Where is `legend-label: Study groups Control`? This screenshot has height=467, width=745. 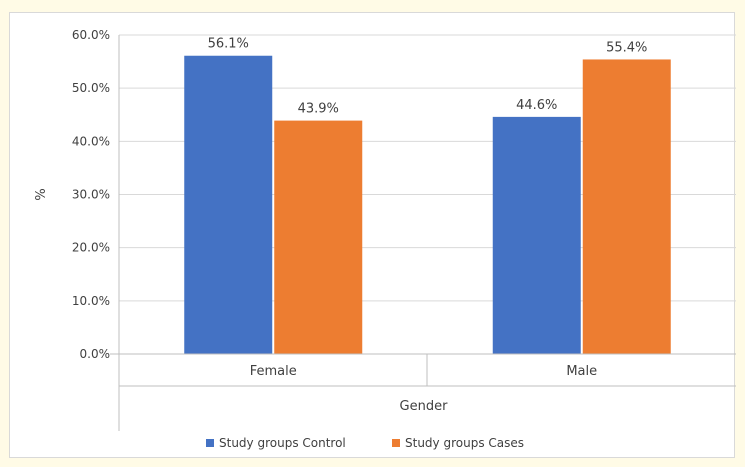 legend-label: Study groups Control is located at coordinates (282, 443).